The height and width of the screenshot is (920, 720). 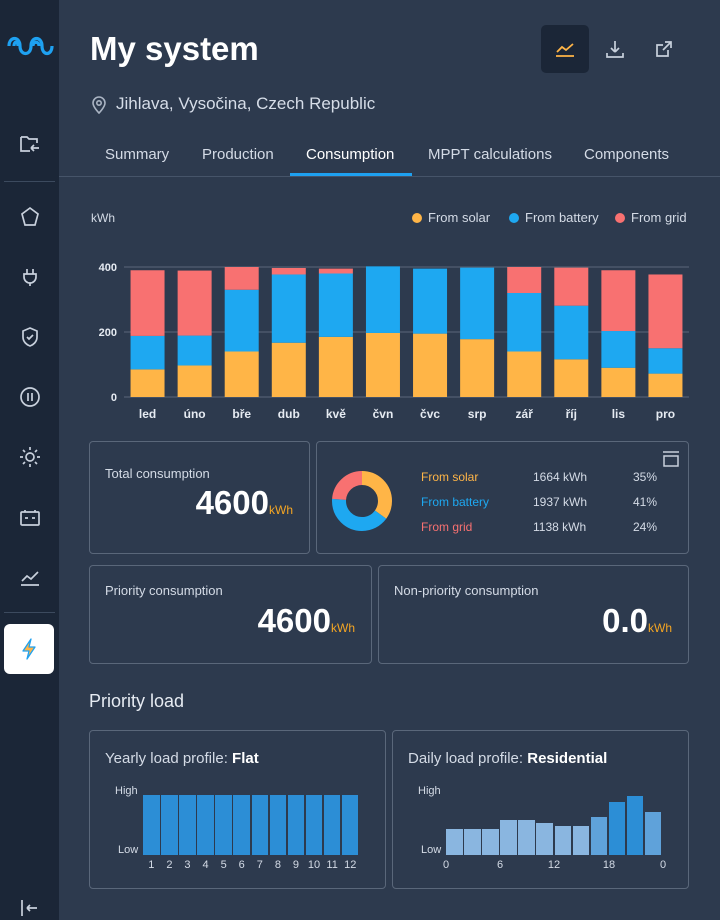 What do you see at coordinates (289, 414) in the screenshot?
I see `x-tick-label: dub` at bounding box center [289, 414].